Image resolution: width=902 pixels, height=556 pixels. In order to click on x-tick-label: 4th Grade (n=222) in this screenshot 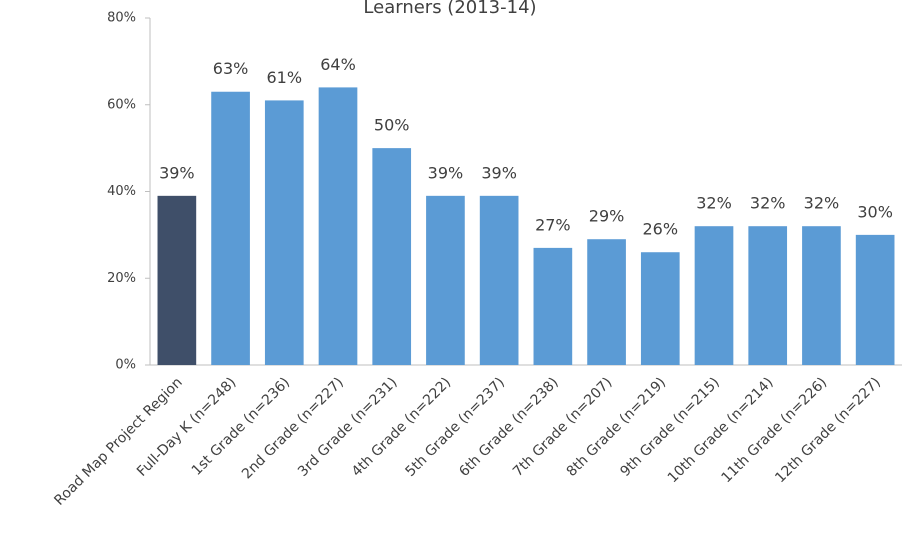, I will do `click(401, 427)`.